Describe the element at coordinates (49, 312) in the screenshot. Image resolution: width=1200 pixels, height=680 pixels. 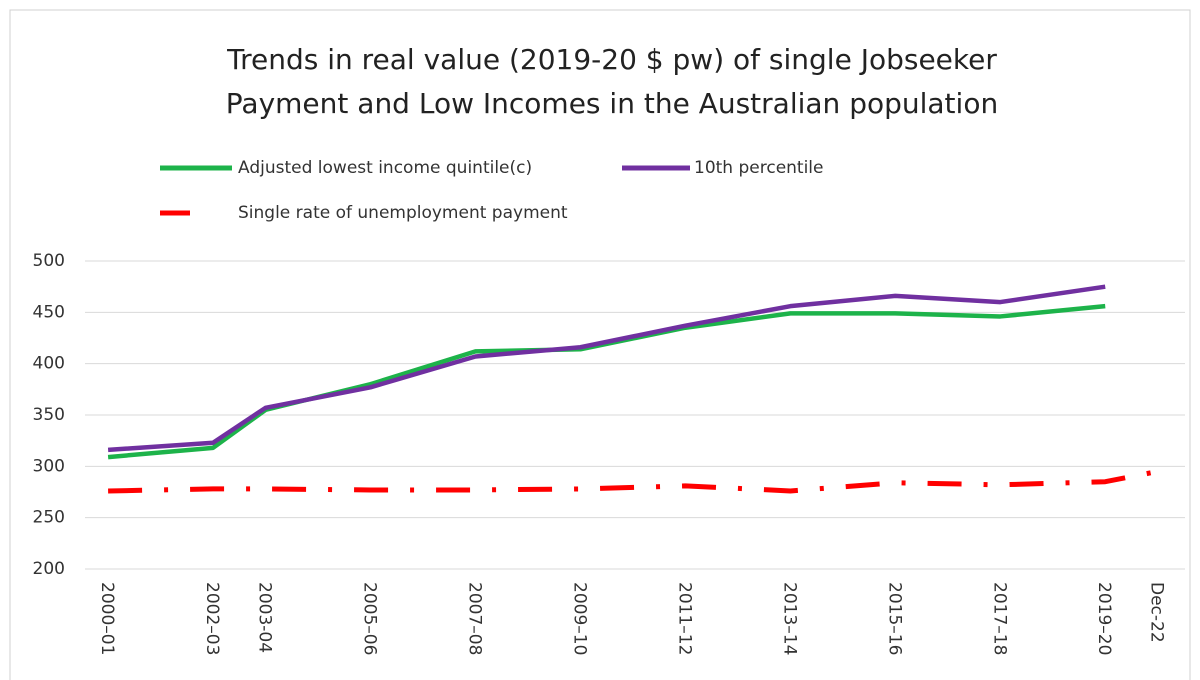
I see `y-tick-label: 450` at that location.